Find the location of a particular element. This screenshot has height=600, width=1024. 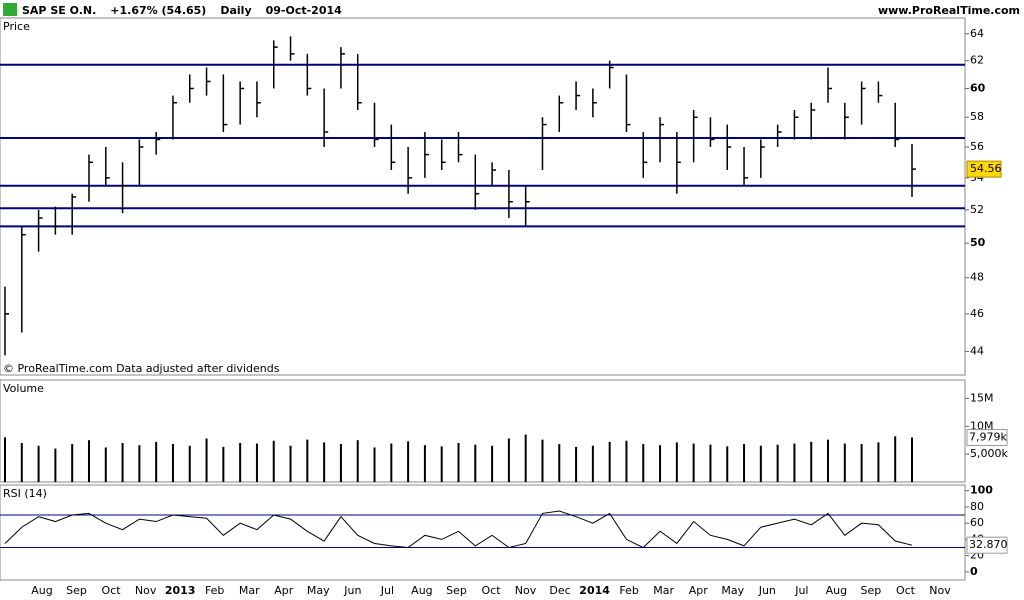

y-tick-label: 44 is located at coordinates (977, 351).